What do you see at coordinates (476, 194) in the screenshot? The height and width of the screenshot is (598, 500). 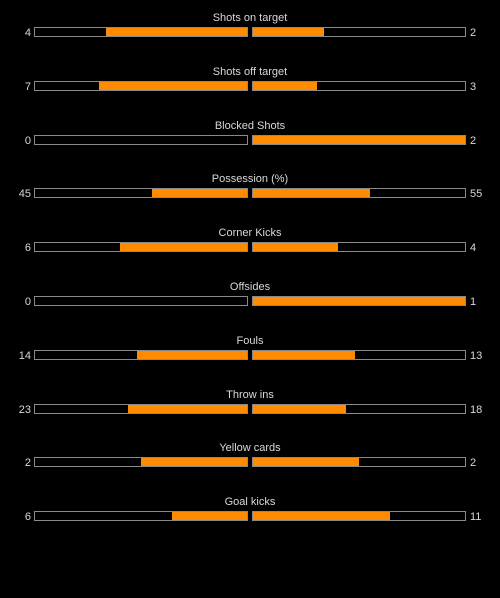 I see `away-value: 55` at bounding box center [476, 194].